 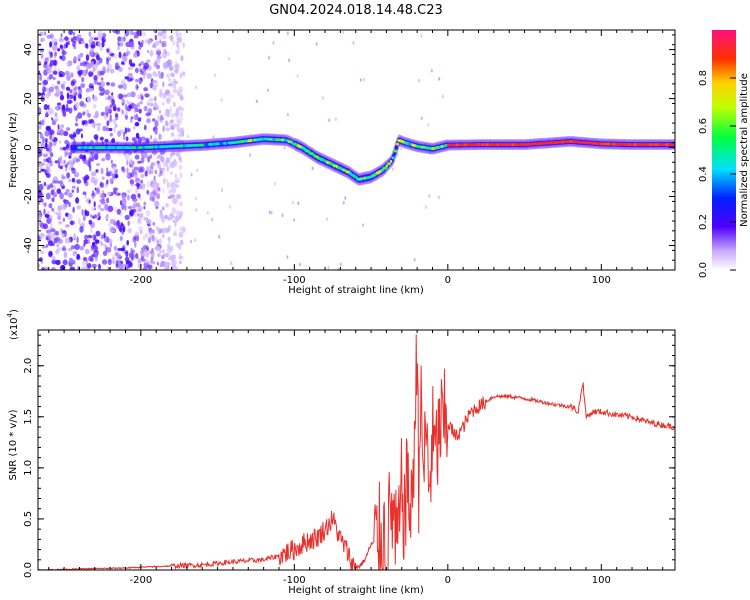 What do you see at coordinates (28, 519) in the screenshot?
I see `y-tick-label: 0.5` at bounding box center [28, 519].